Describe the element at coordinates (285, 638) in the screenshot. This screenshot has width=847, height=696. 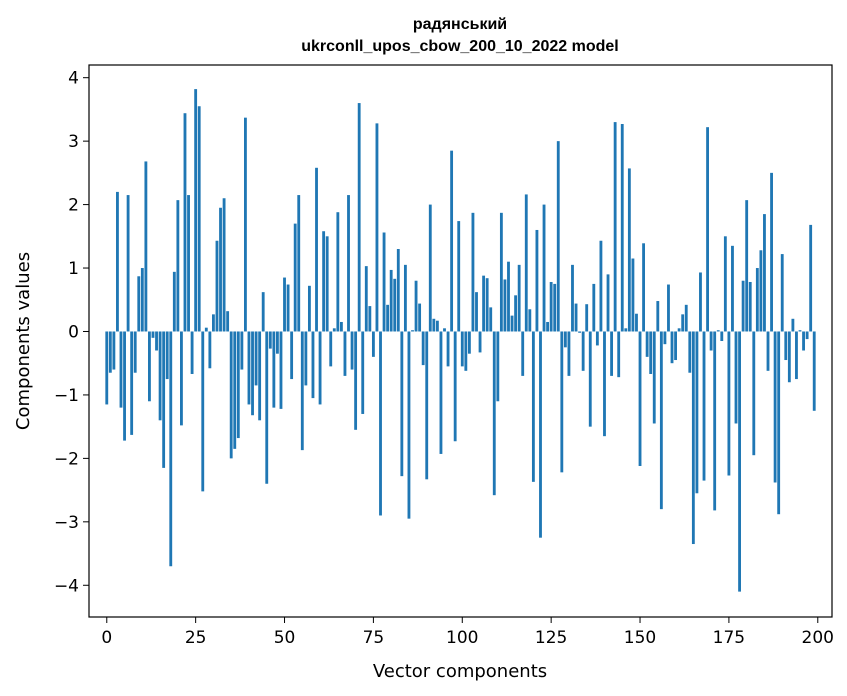
I see `x-tick-label: 50` at that location.